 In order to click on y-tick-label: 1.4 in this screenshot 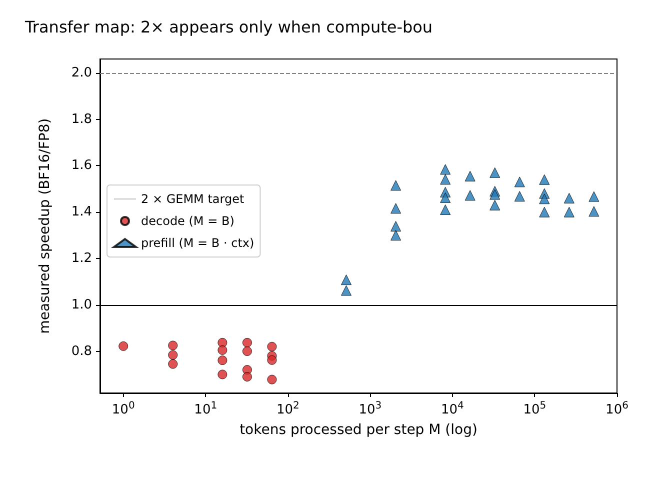, I will do `click(81, 212)`.